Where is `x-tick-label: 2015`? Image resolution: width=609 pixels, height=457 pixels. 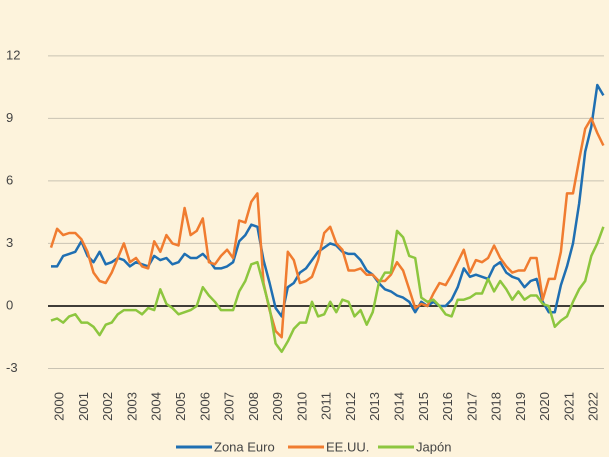
x-tick-label: 2015 is located at coordinates (423, 406).